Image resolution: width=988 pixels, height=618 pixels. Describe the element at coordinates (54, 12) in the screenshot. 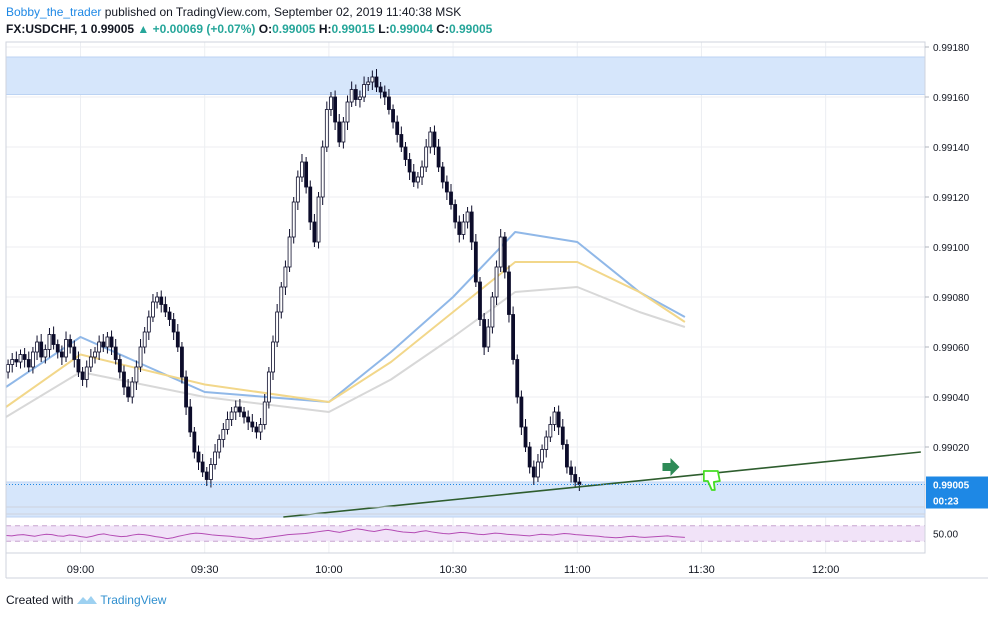

I see `author-link: Bobby_the_trader` at that location.